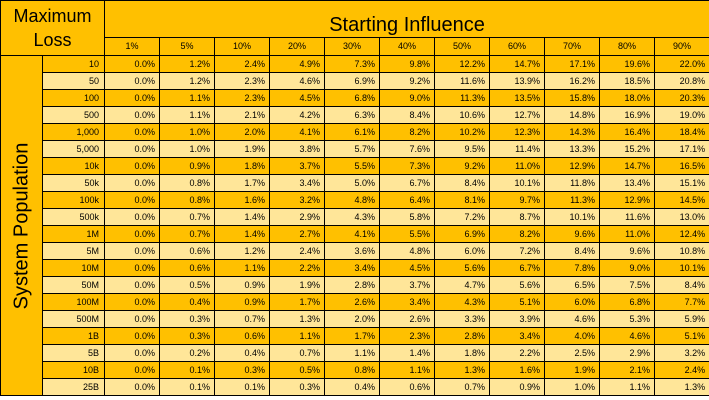 The width and height of the screenshot is (709, 400). Describe the element at coordinates (297, 46) in the screenshot. I see `column-header: 20%` at that location.